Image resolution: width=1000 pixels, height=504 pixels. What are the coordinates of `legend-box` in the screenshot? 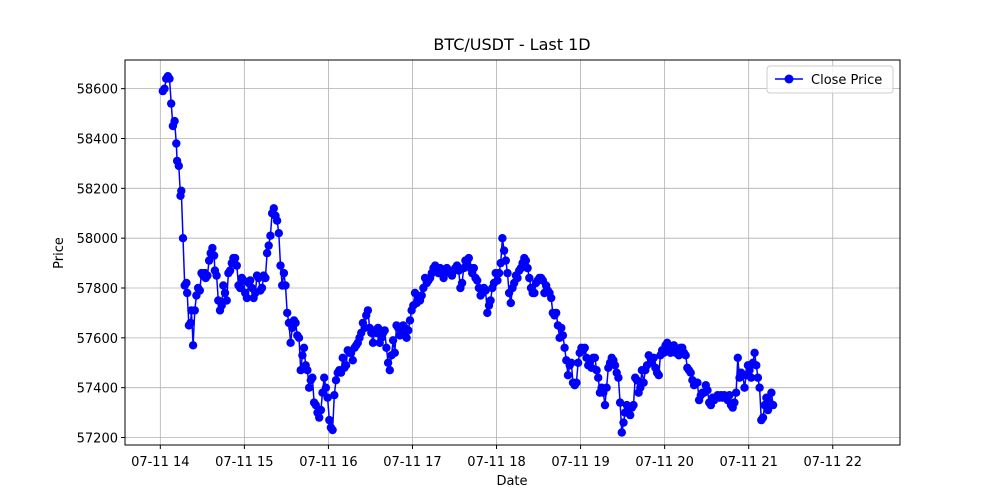 It's located at (830, 79).